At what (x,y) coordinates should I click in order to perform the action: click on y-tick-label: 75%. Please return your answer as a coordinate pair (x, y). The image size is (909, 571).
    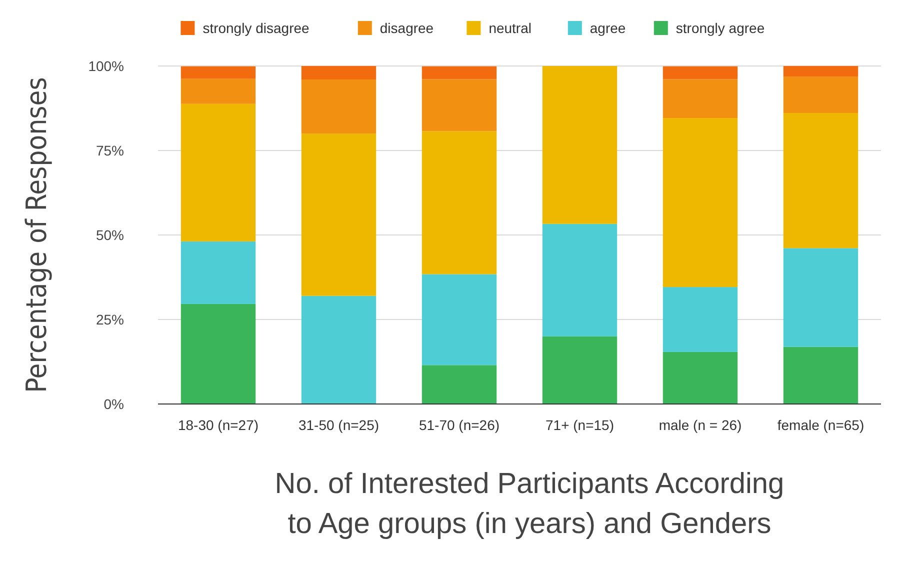
    Looking at the image, I should click on (110, 150).